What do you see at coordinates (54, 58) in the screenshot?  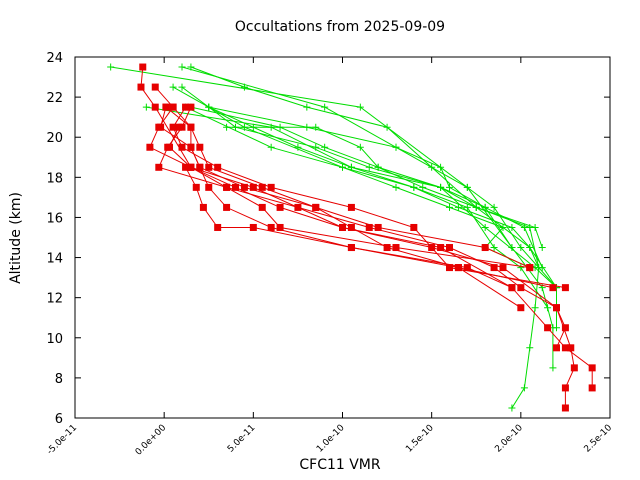 I see `y-tick-label: 24` at bounding box center [54, 58].